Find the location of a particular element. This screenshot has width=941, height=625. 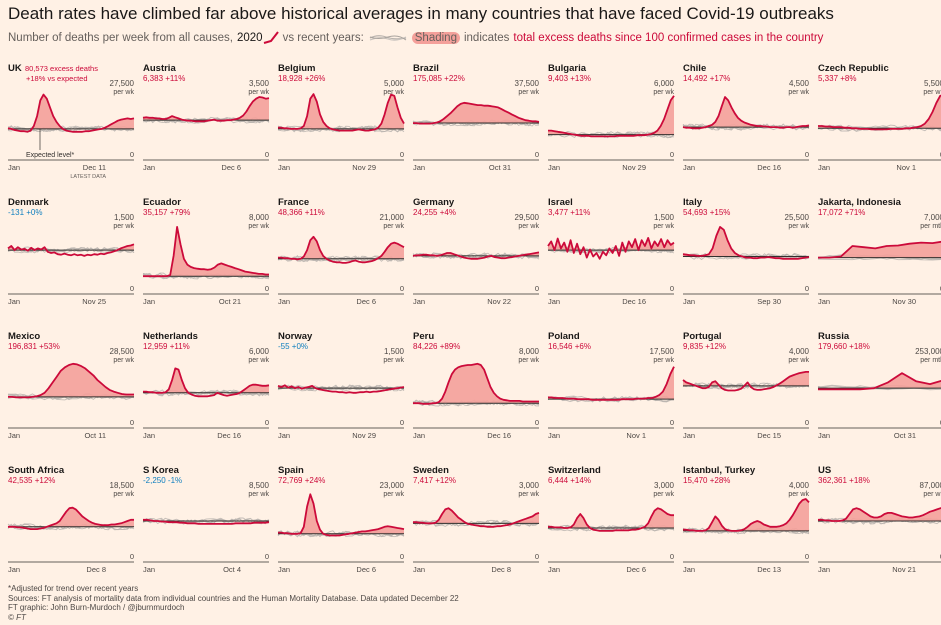

excess-pct: +18% vs expected is located at coordinates (57, 78).